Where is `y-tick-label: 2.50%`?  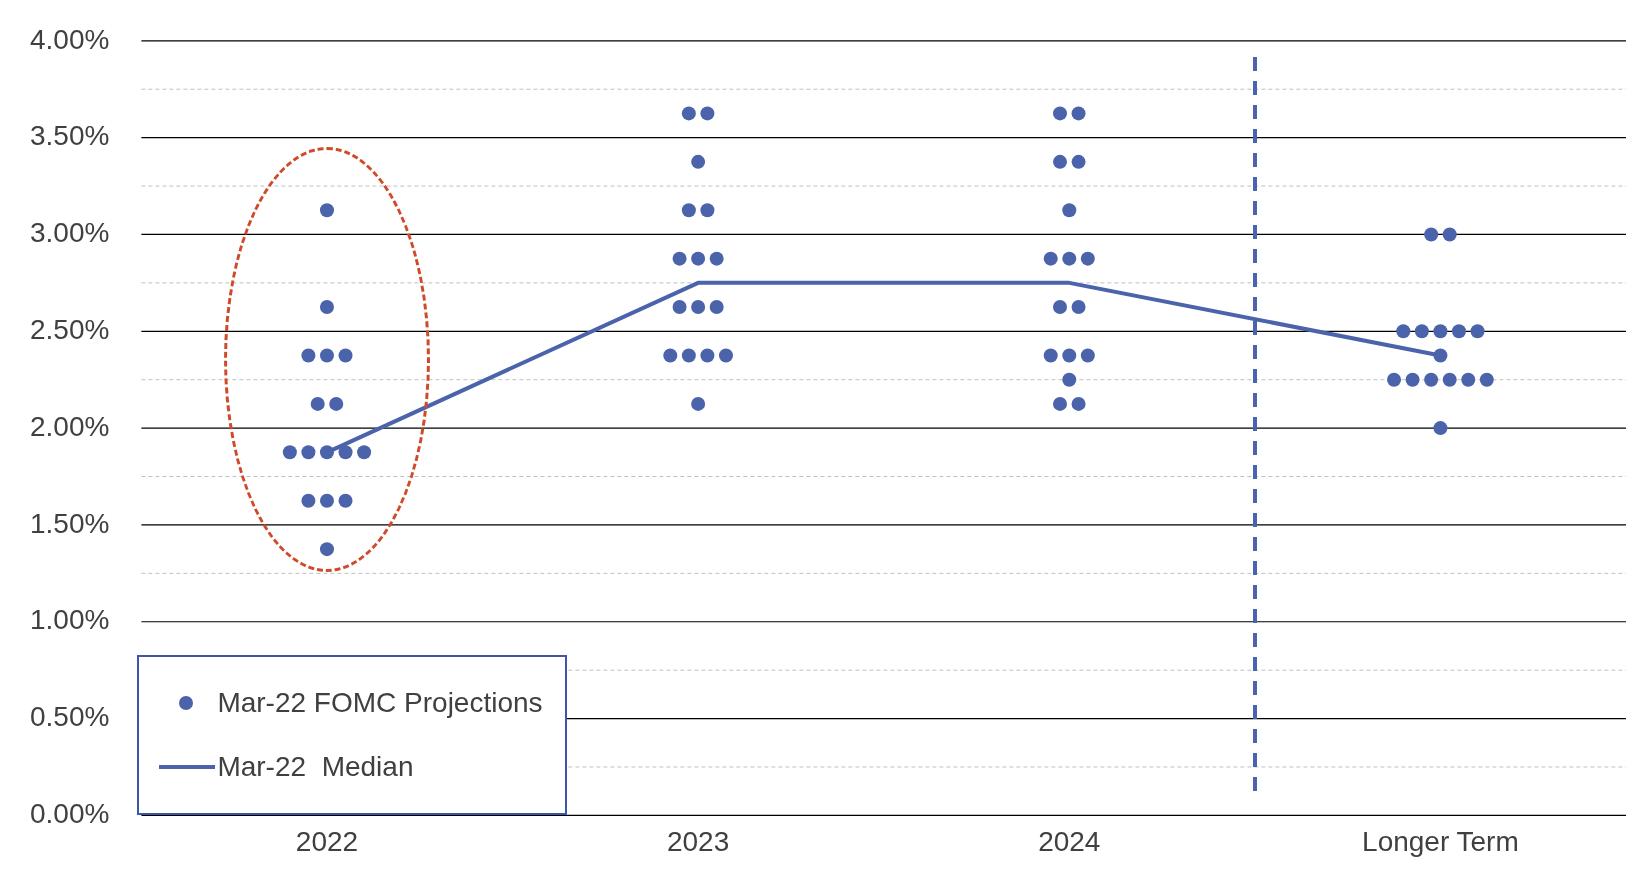 y-tick-label: 2.50% is located at coordinates (69, 329).